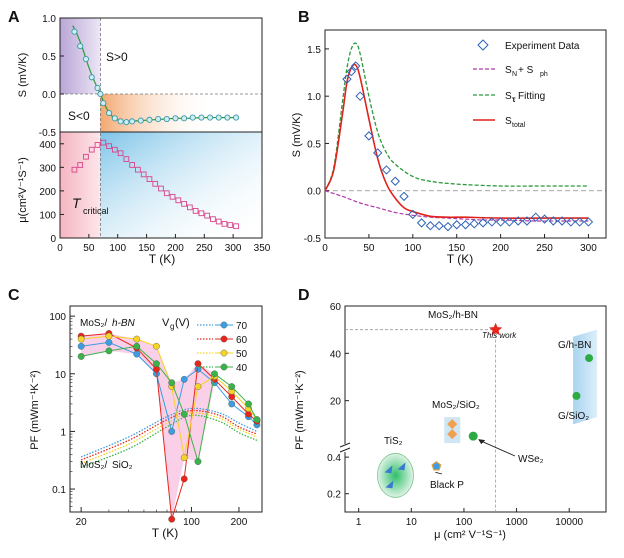 Image resolution: width=624 pixels, height=558 pixels. Describe the element at coordinates (49, 19) in the screenshot. I see `ytick-label-top: 1.0` at that location.